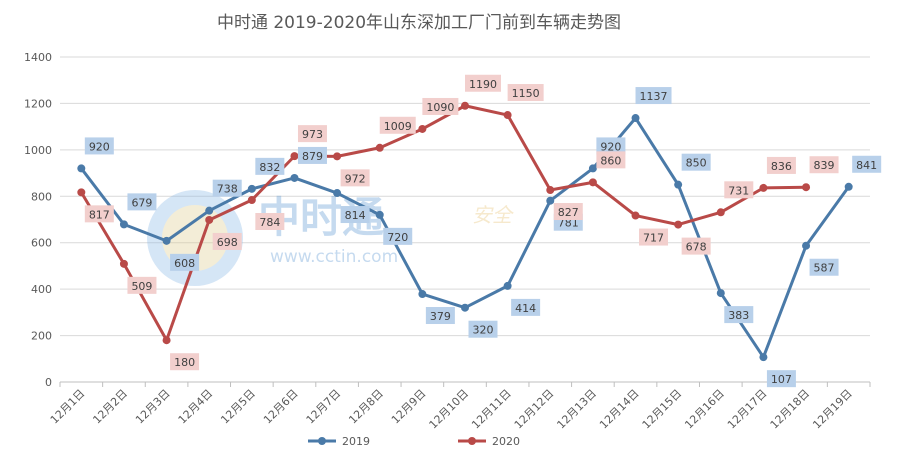 This screenshot has height=461, width=907. I want to click on data-label-2019: 879, so click(312, 155).